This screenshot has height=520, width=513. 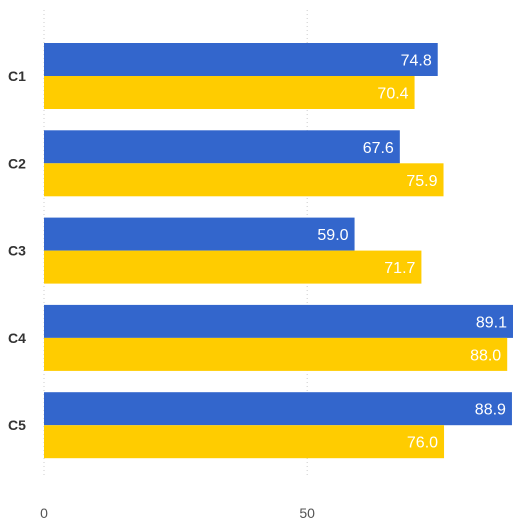 I want to click on category-label: C2, so click(x=17, y=163).